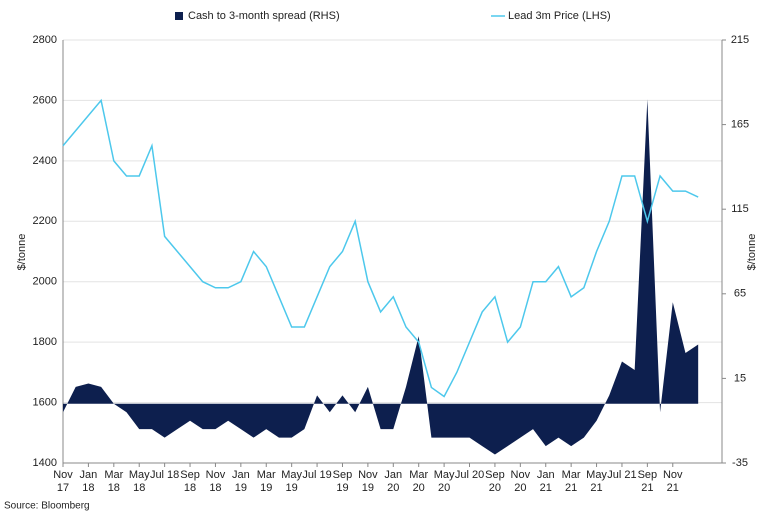 The width and height of the screenshot is (770, 518). What do you see at coordinates (164, 475) in the screenshot?
I see `x-tick-label: Jul 18` at bounding box center [164, 475].